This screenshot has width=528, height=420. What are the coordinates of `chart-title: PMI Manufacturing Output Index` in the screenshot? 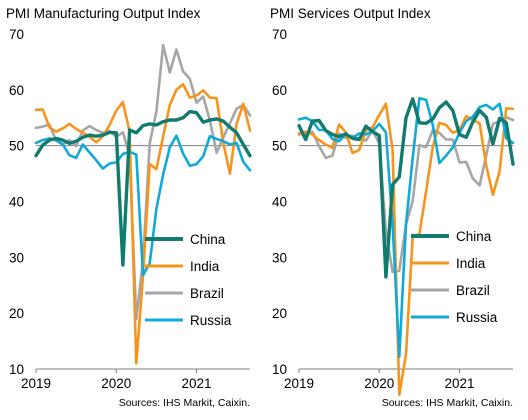 It's located at (103, 13).